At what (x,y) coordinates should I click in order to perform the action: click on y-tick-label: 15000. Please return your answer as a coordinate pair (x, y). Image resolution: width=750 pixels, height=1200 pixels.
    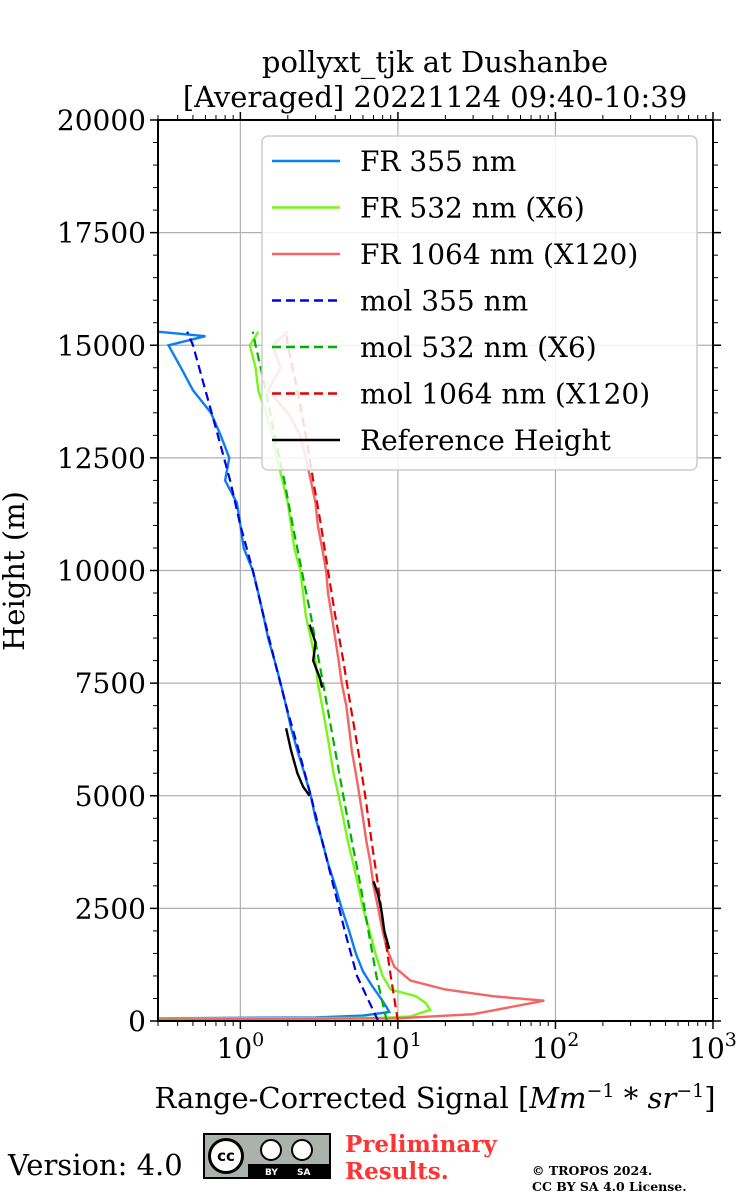
    Looking at the image, I should click on (101, 345).